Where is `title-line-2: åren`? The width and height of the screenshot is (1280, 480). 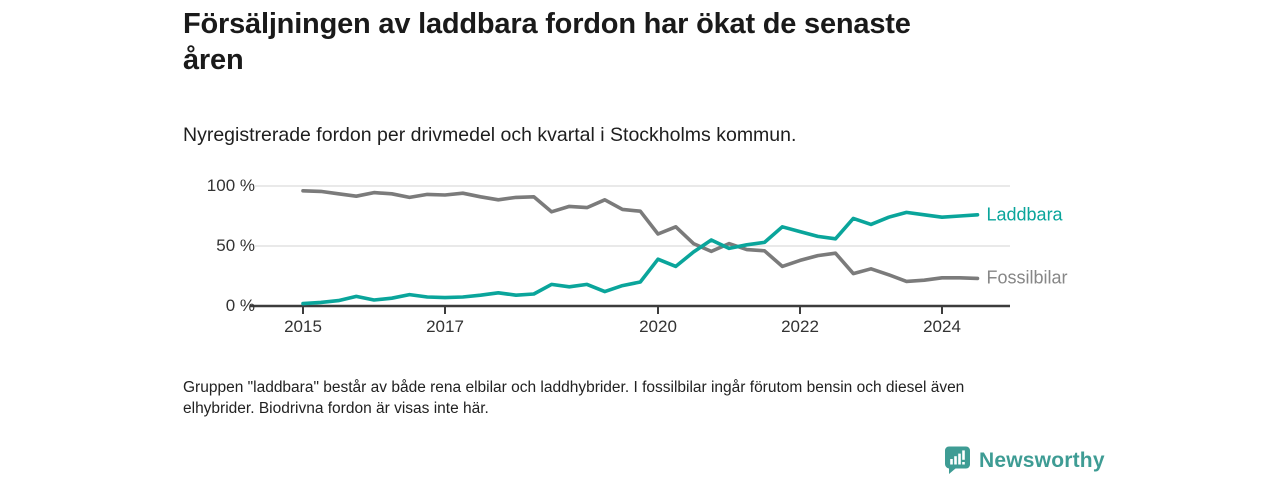 title-line-2: åren is located at coordinates (213, 60).